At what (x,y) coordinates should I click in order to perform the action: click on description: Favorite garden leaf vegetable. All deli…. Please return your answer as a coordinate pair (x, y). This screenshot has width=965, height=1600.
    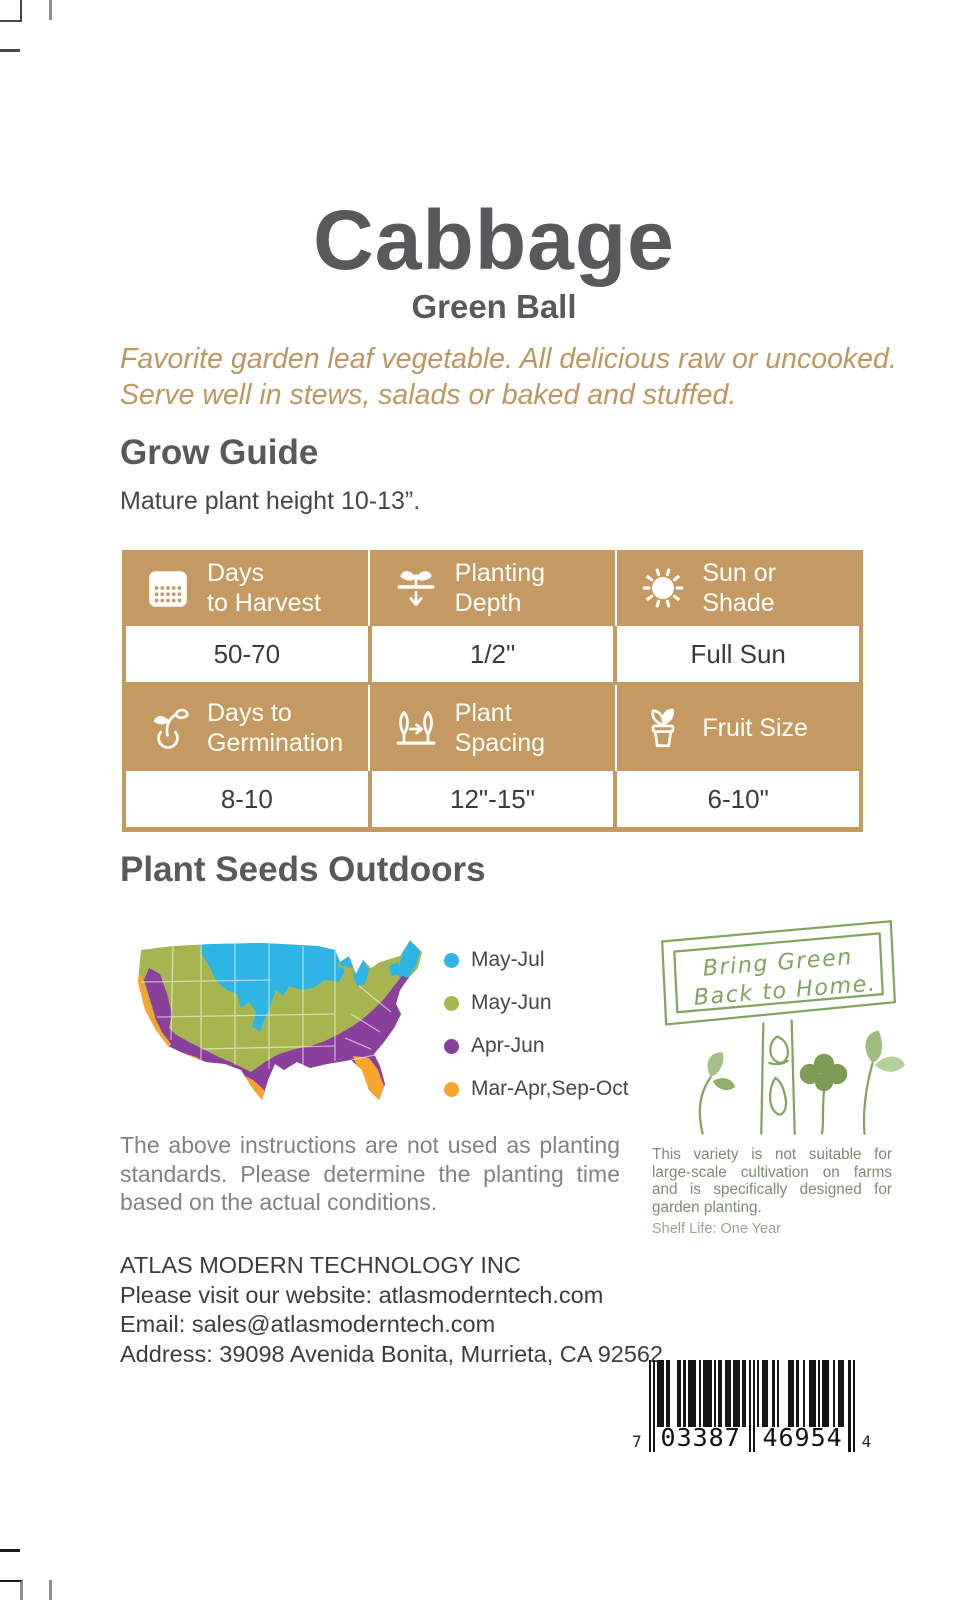
    Looking at the image, I should click on (515, 377).